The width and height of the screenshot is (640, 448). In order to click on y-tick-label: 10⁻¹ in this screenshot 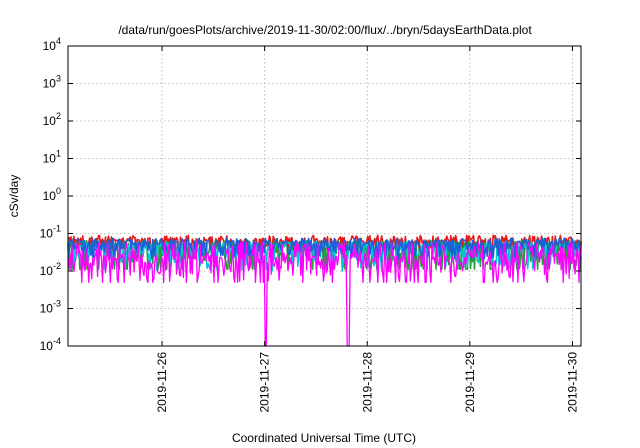, I will do `click(50, 232)`.